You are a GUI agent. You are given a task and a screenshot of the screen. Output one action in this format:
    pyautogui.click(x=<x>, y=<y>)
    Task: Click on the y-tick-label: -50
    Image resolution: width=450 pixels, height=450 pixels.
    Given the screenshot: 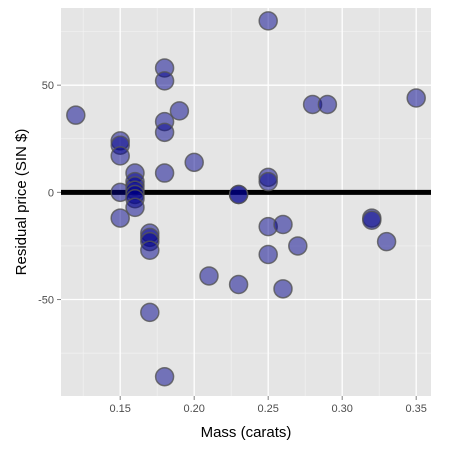 What is the action you would take?
    pyautogui.click(x=46, y=301)
    